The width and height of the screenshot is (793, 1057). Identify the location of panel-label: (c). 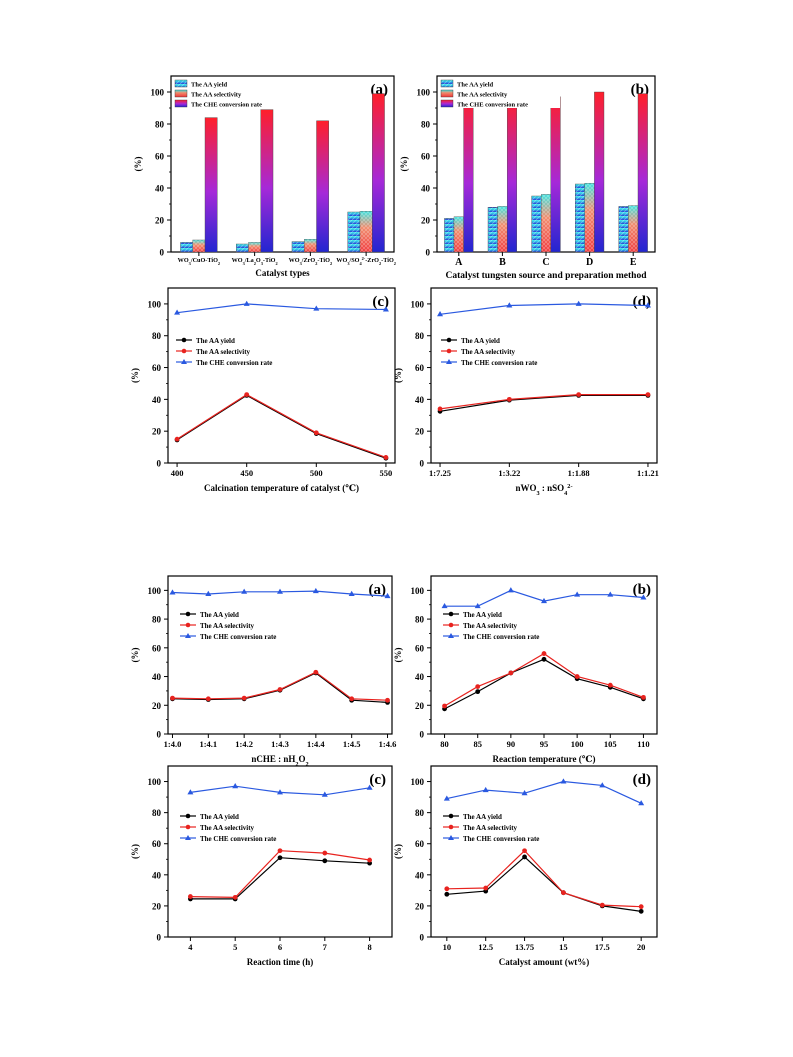
(380, 302).